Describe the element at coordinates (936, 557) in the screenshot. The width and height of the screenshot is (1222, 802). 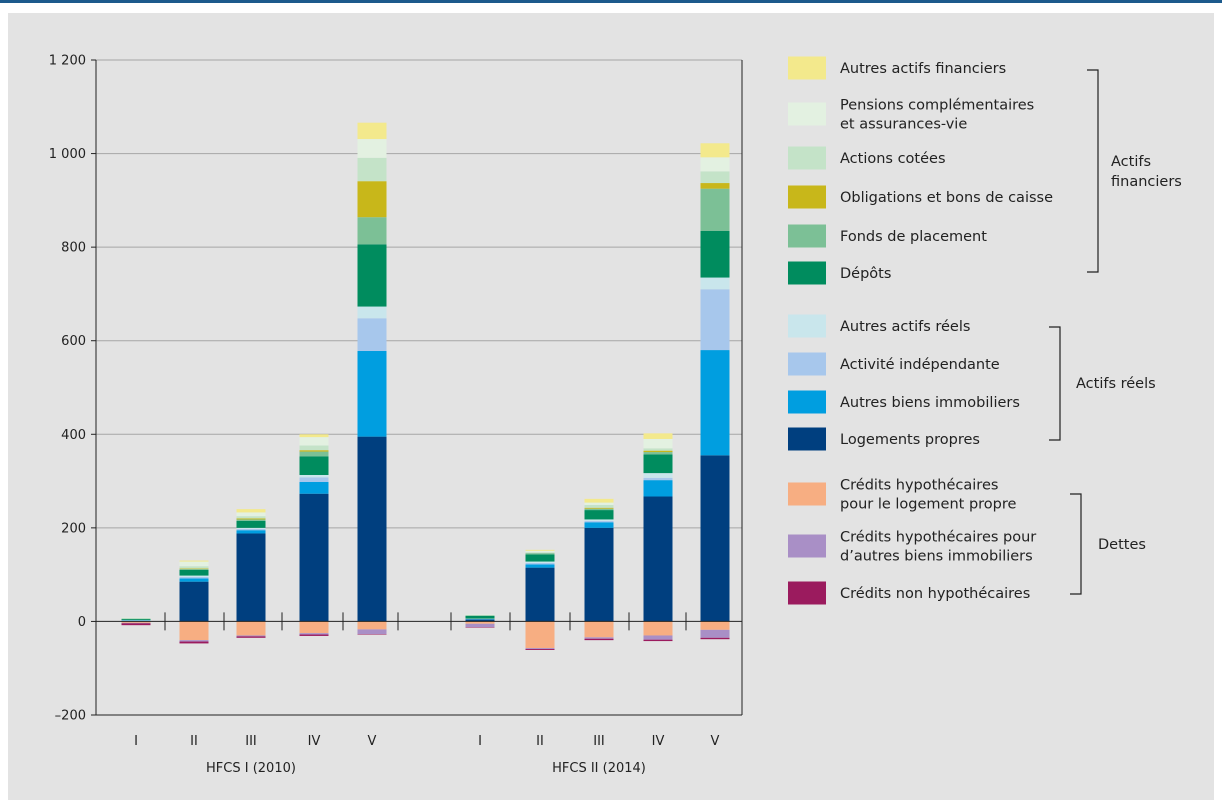
I see `legend-label: d’autres biens immobiliers` at that location.